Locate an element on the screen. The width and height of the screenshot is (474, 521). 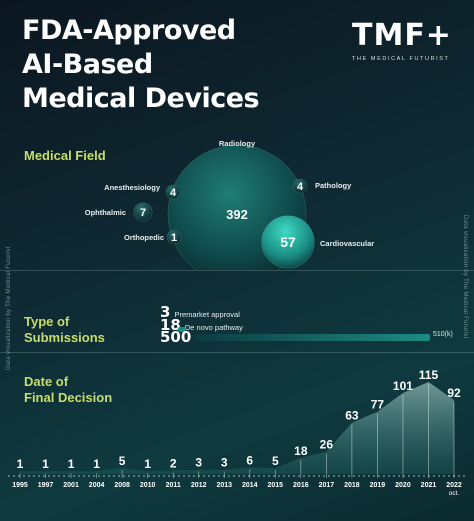
tick-label: 2019 is located at coordinates (378, 485).